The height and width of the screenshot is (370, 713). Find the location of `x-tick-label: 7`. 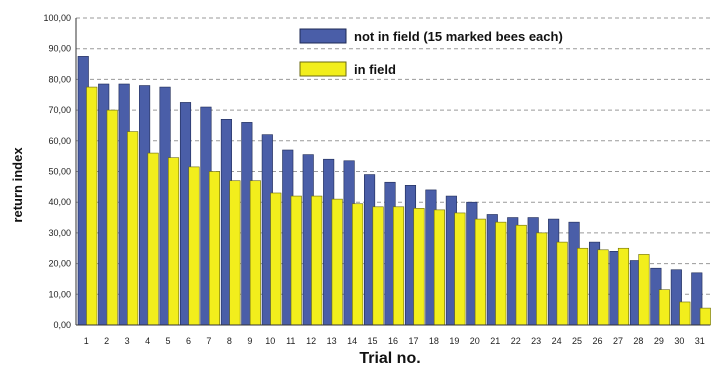

x-tick-label: 7 is located at coordinates (208, 341).